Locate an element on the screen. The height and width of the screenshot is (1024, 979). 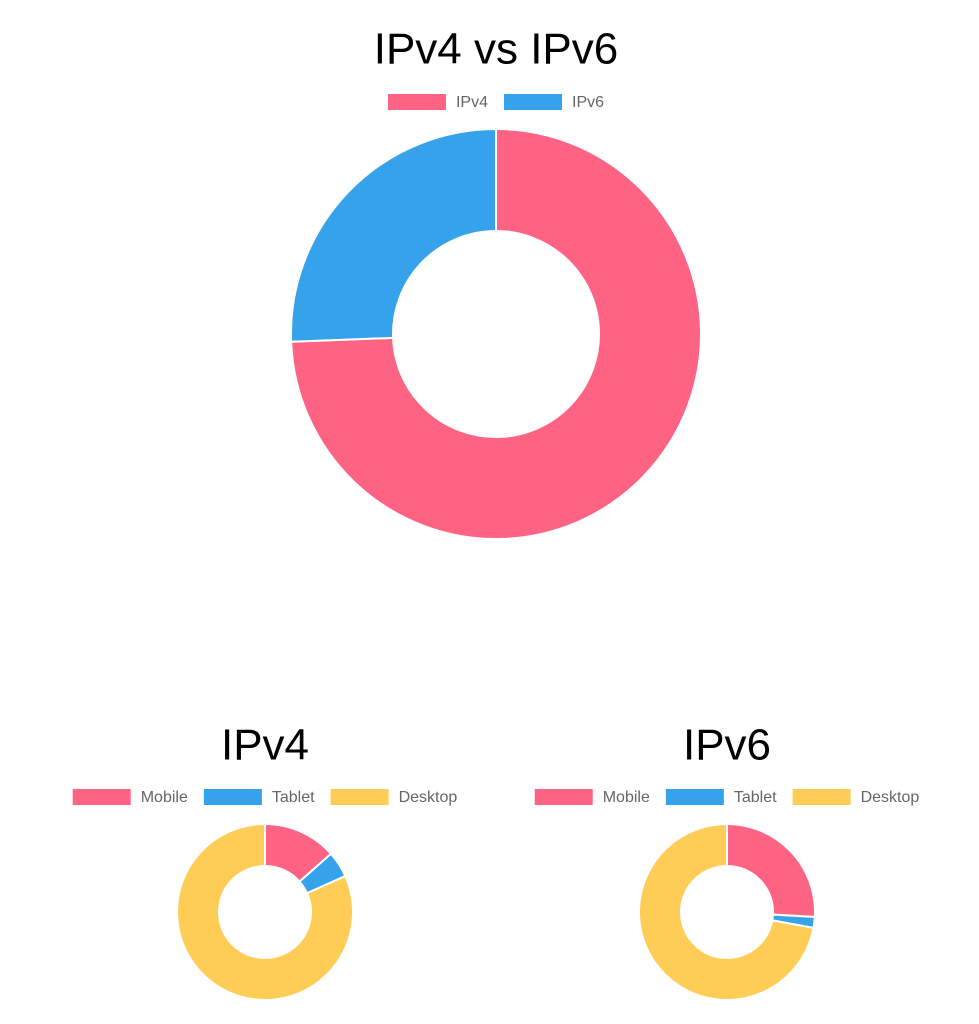
chart-title: IPv4 is located at coordinates (265, 745).